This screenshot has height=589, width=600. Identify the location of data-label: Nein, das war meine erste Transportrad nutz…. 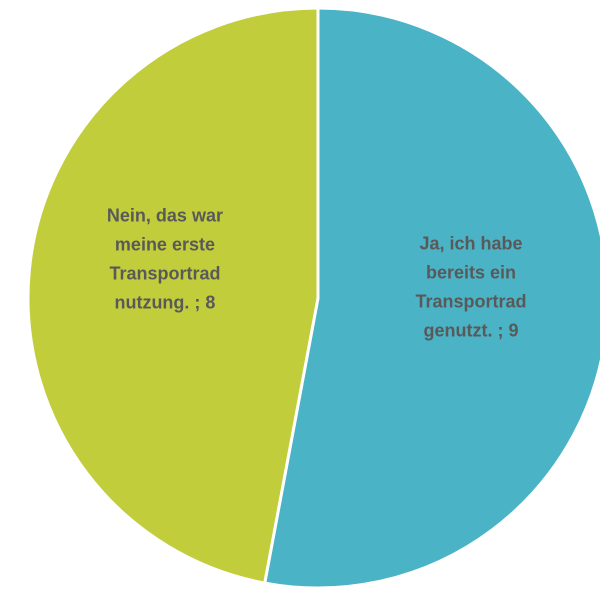
(165, 258).